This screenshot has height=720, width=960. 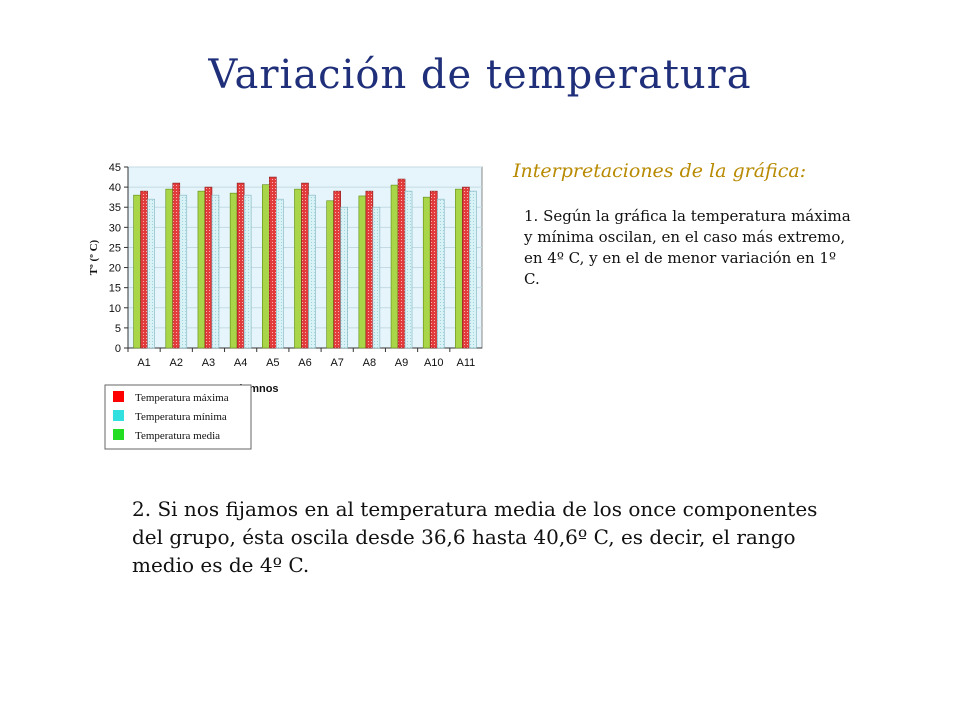 What do you see at coordinates (208, 363) in the screenshot?
I see `x-tick-label: A3` at bounding box center [208, 363].